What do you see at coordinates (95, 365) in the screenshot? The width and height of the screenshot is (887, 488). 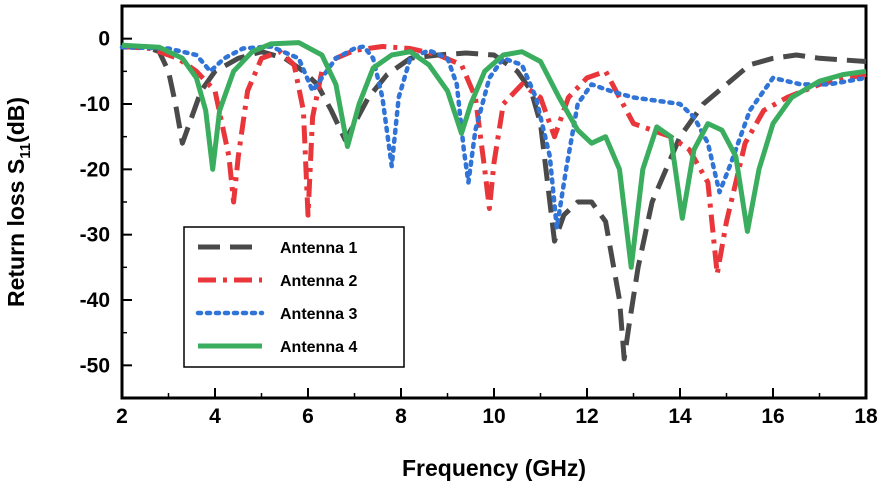 I see `y-tick-label: -50` at bounding box center [95, 365].